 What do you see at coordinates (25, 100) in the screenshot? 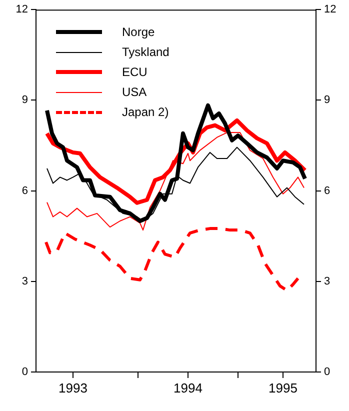
I see `y-tick-label: 9` at bounding box center [25, 100].